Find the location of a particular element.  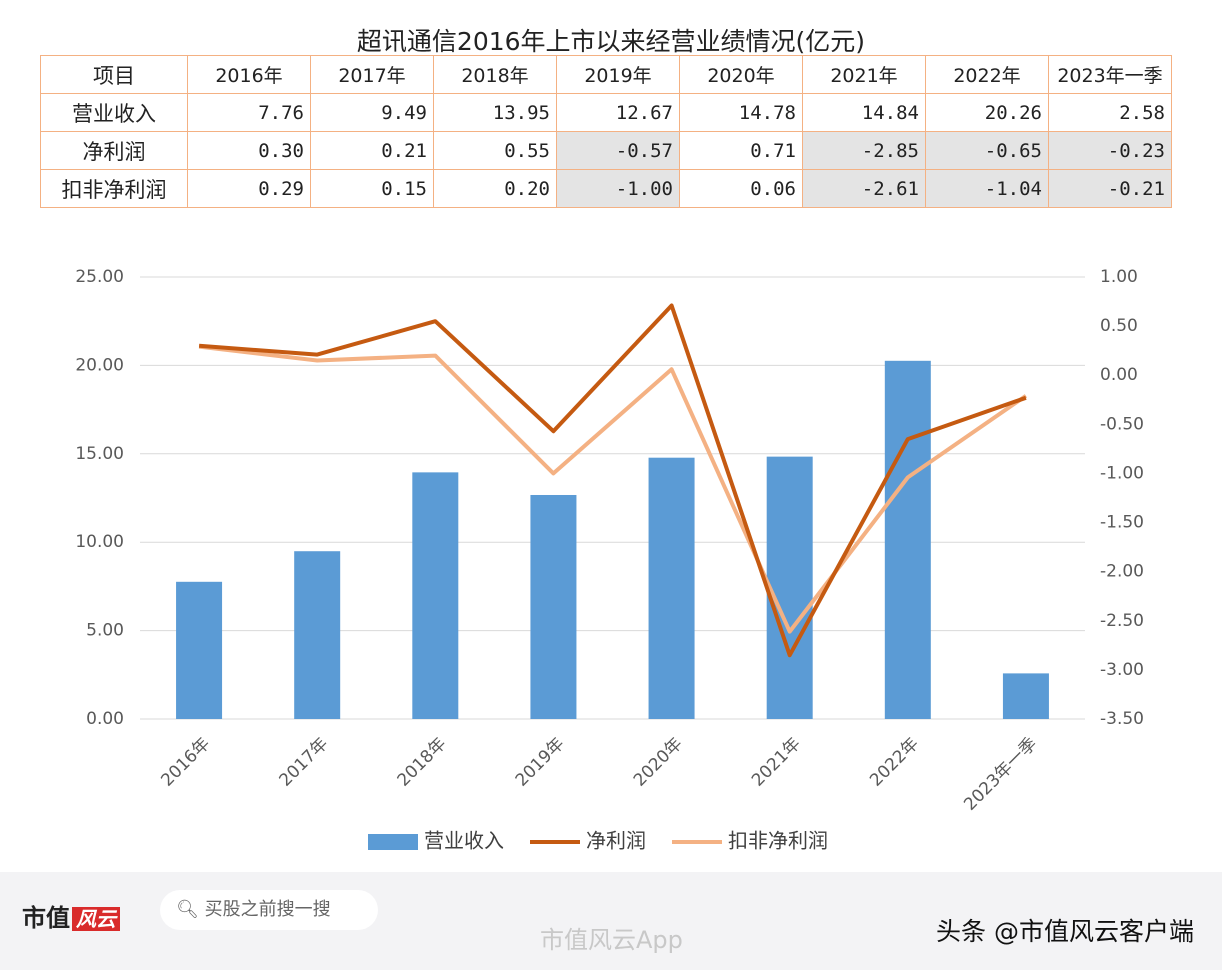

x-tick-label: 2017年 is located at coordinates (304, 762).